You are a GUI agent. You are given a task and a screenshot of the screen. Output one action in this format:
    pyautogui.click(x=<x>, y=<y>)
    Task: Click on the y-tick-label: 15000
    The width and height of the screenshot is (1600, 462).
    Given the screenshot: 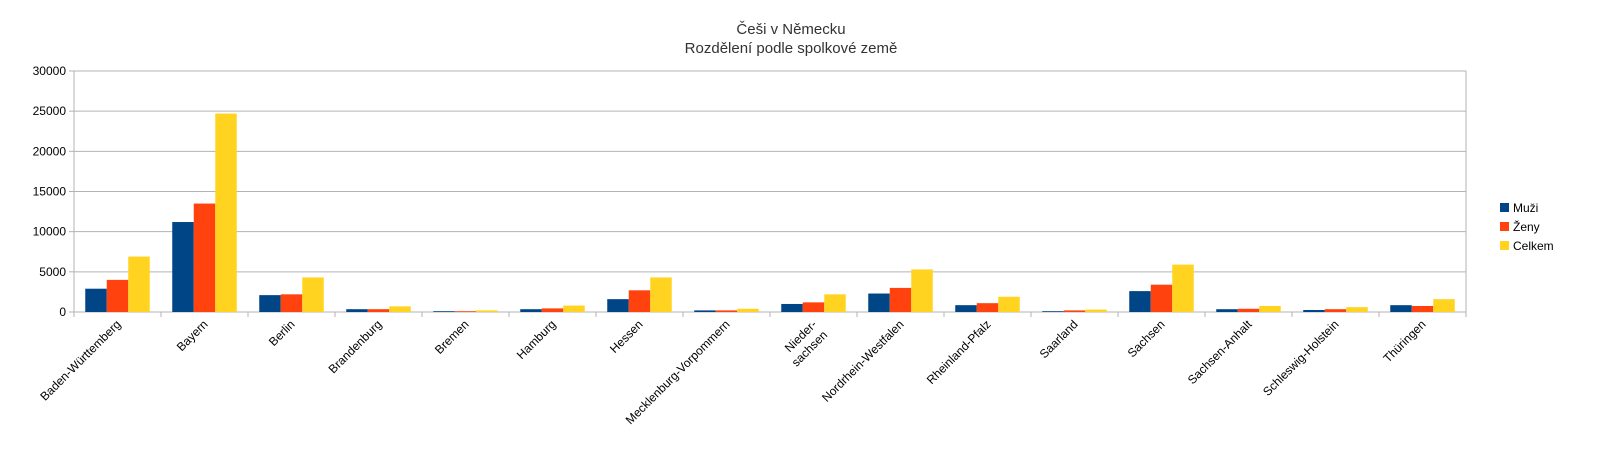 What is the action you would take?
    pyautogui.click(x=50, y=192)
    